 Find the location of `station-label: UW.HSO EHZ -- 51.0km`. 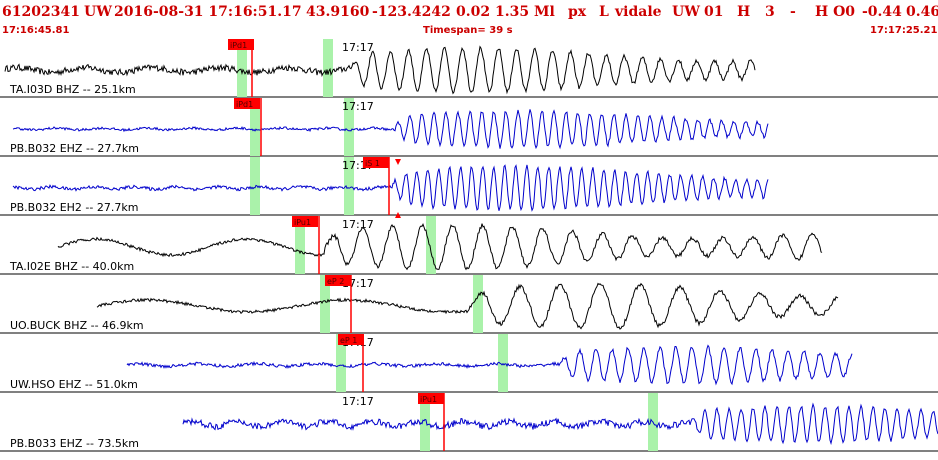

station-label: UW.HSO EHZ -- 51.0km is located at coordinates (74, 384).